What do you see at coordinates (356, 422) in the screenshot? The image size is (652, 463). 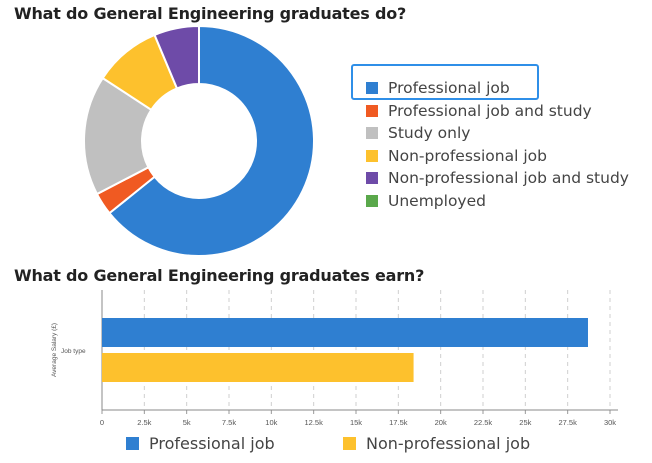 I see `x-tick-label: 15k` at bounding box center [356, 422].